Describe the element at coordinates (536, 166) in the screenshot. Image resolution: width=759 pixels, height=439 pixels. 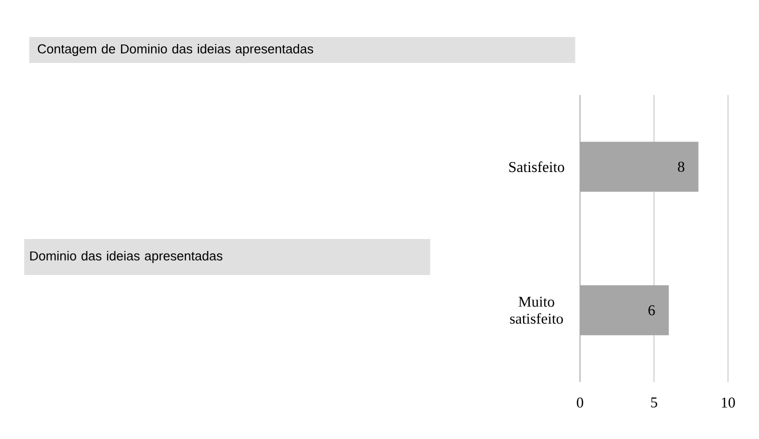
I see `y-tick-label: Satisfeito` at that location.